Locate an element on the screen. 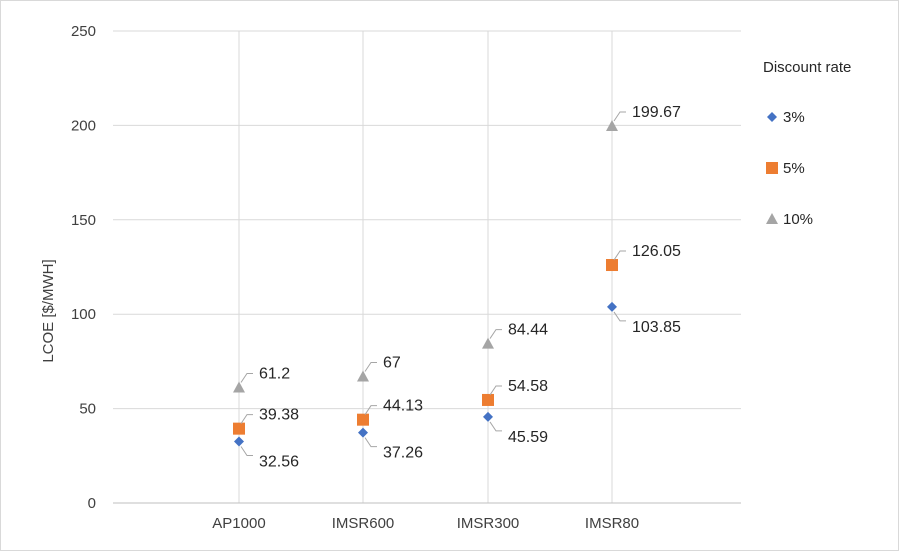 The width and height of the screenshot is (899, 552). x-axis-ticks: AP1000 IMSR600 IMSR300 IMSR80 is located at coordinates (425, 523).